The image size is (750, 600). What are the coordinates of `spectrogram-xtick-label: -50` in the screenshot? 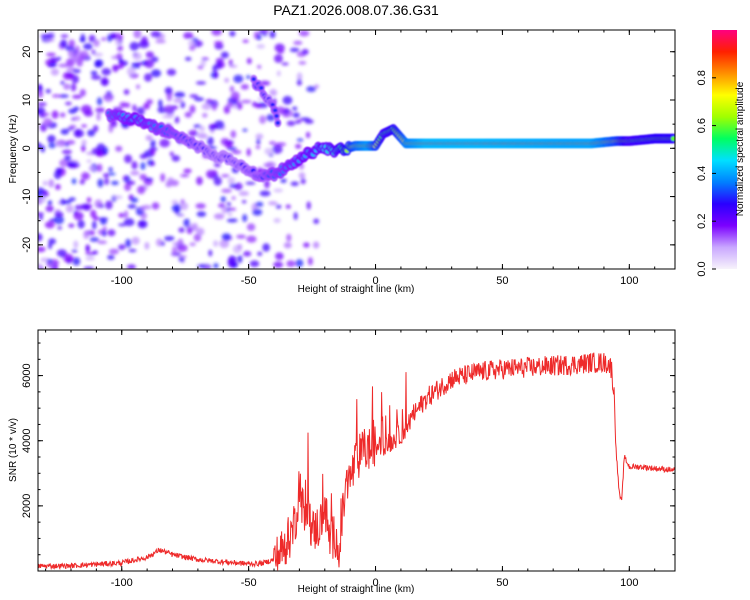 It's located at (249, 281).